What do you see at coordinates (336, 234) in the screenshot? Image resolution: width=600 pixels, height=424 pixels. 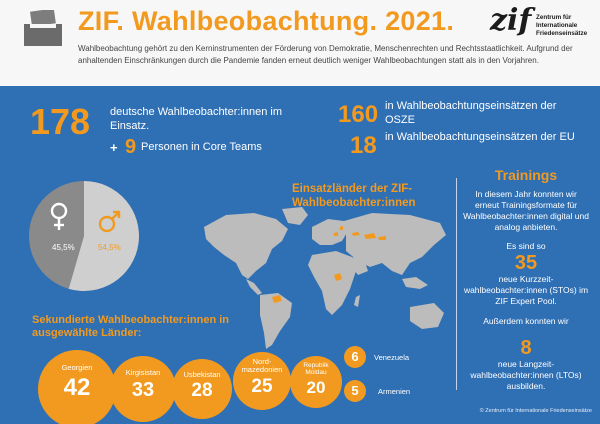 I see `map-north-macedonia` at bounding box center [336, 234].